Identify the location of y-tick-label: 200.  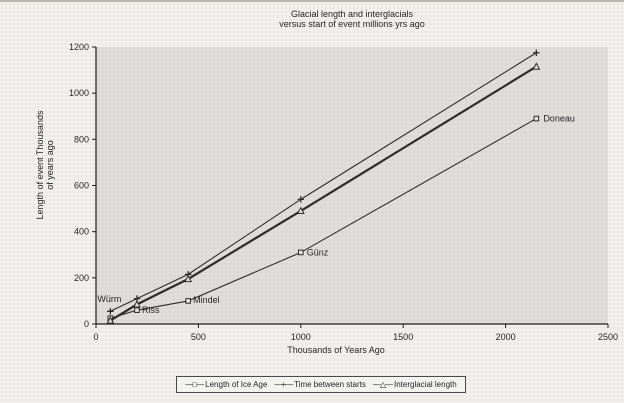
(81, 278).